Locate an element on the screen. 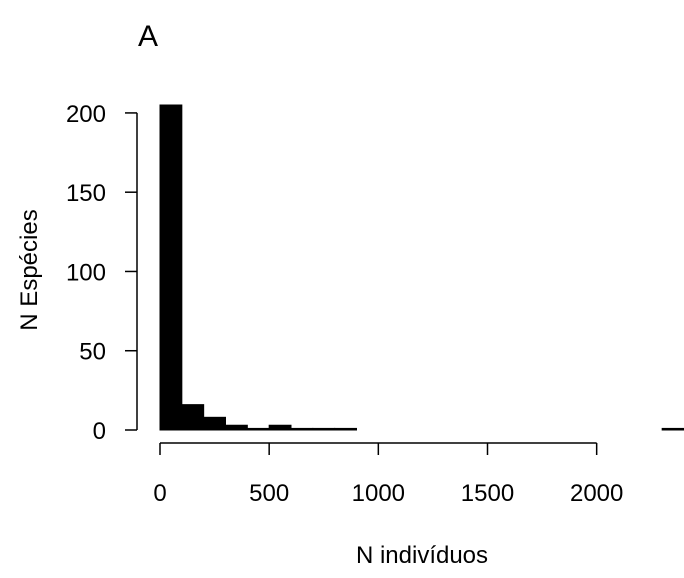 The image size is (684, 578). y-axis-label: N Espécies is located at coordinates (29, 269).